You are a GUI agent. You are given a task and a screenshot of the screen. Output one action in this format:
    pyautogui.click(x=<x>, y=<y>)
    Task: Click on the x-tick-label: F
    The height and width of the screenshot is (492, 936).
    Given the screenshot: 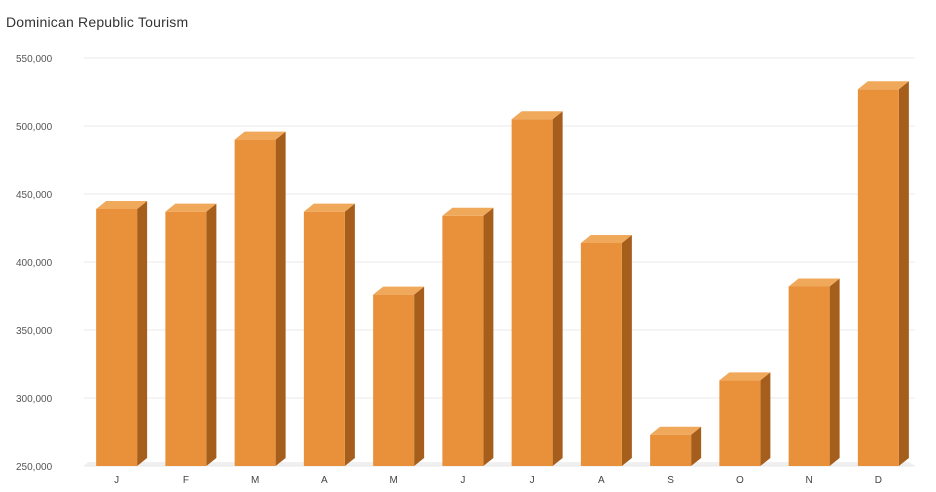 What is the action you would take?
    pyautogui.click(x=186, y=480)
    